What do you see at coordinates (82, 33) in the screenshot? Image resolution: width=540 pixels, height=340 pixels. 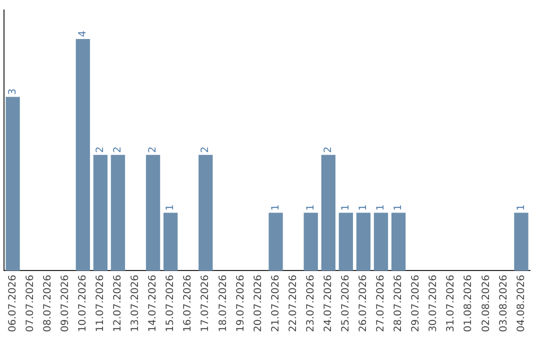 I see `data-label: 4` at bounding box center [82, 33].